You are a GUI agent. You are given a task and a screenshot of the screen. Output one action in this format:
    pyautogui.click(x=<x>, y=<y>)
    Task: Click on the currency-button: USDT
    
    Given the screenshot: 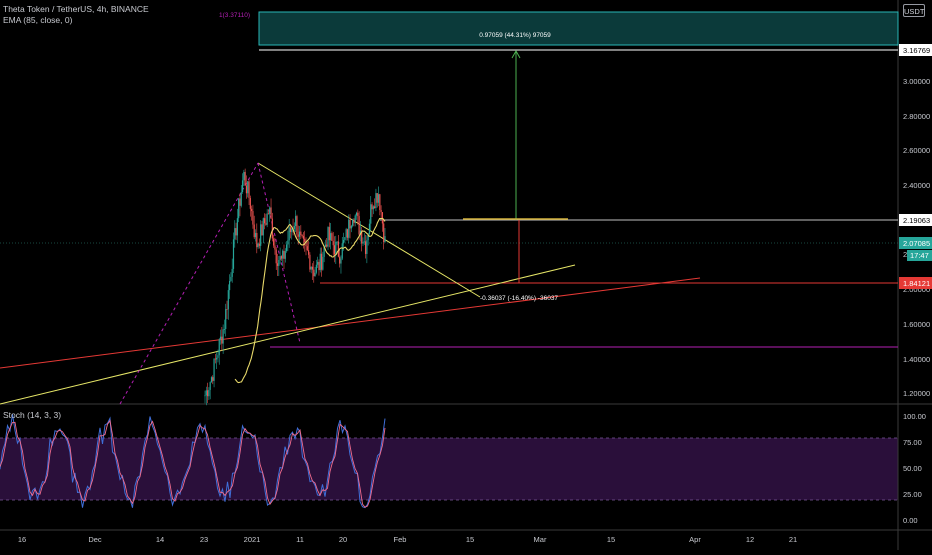 What is the action you would take?
    pyautogui.click(x=914, y=10)
    